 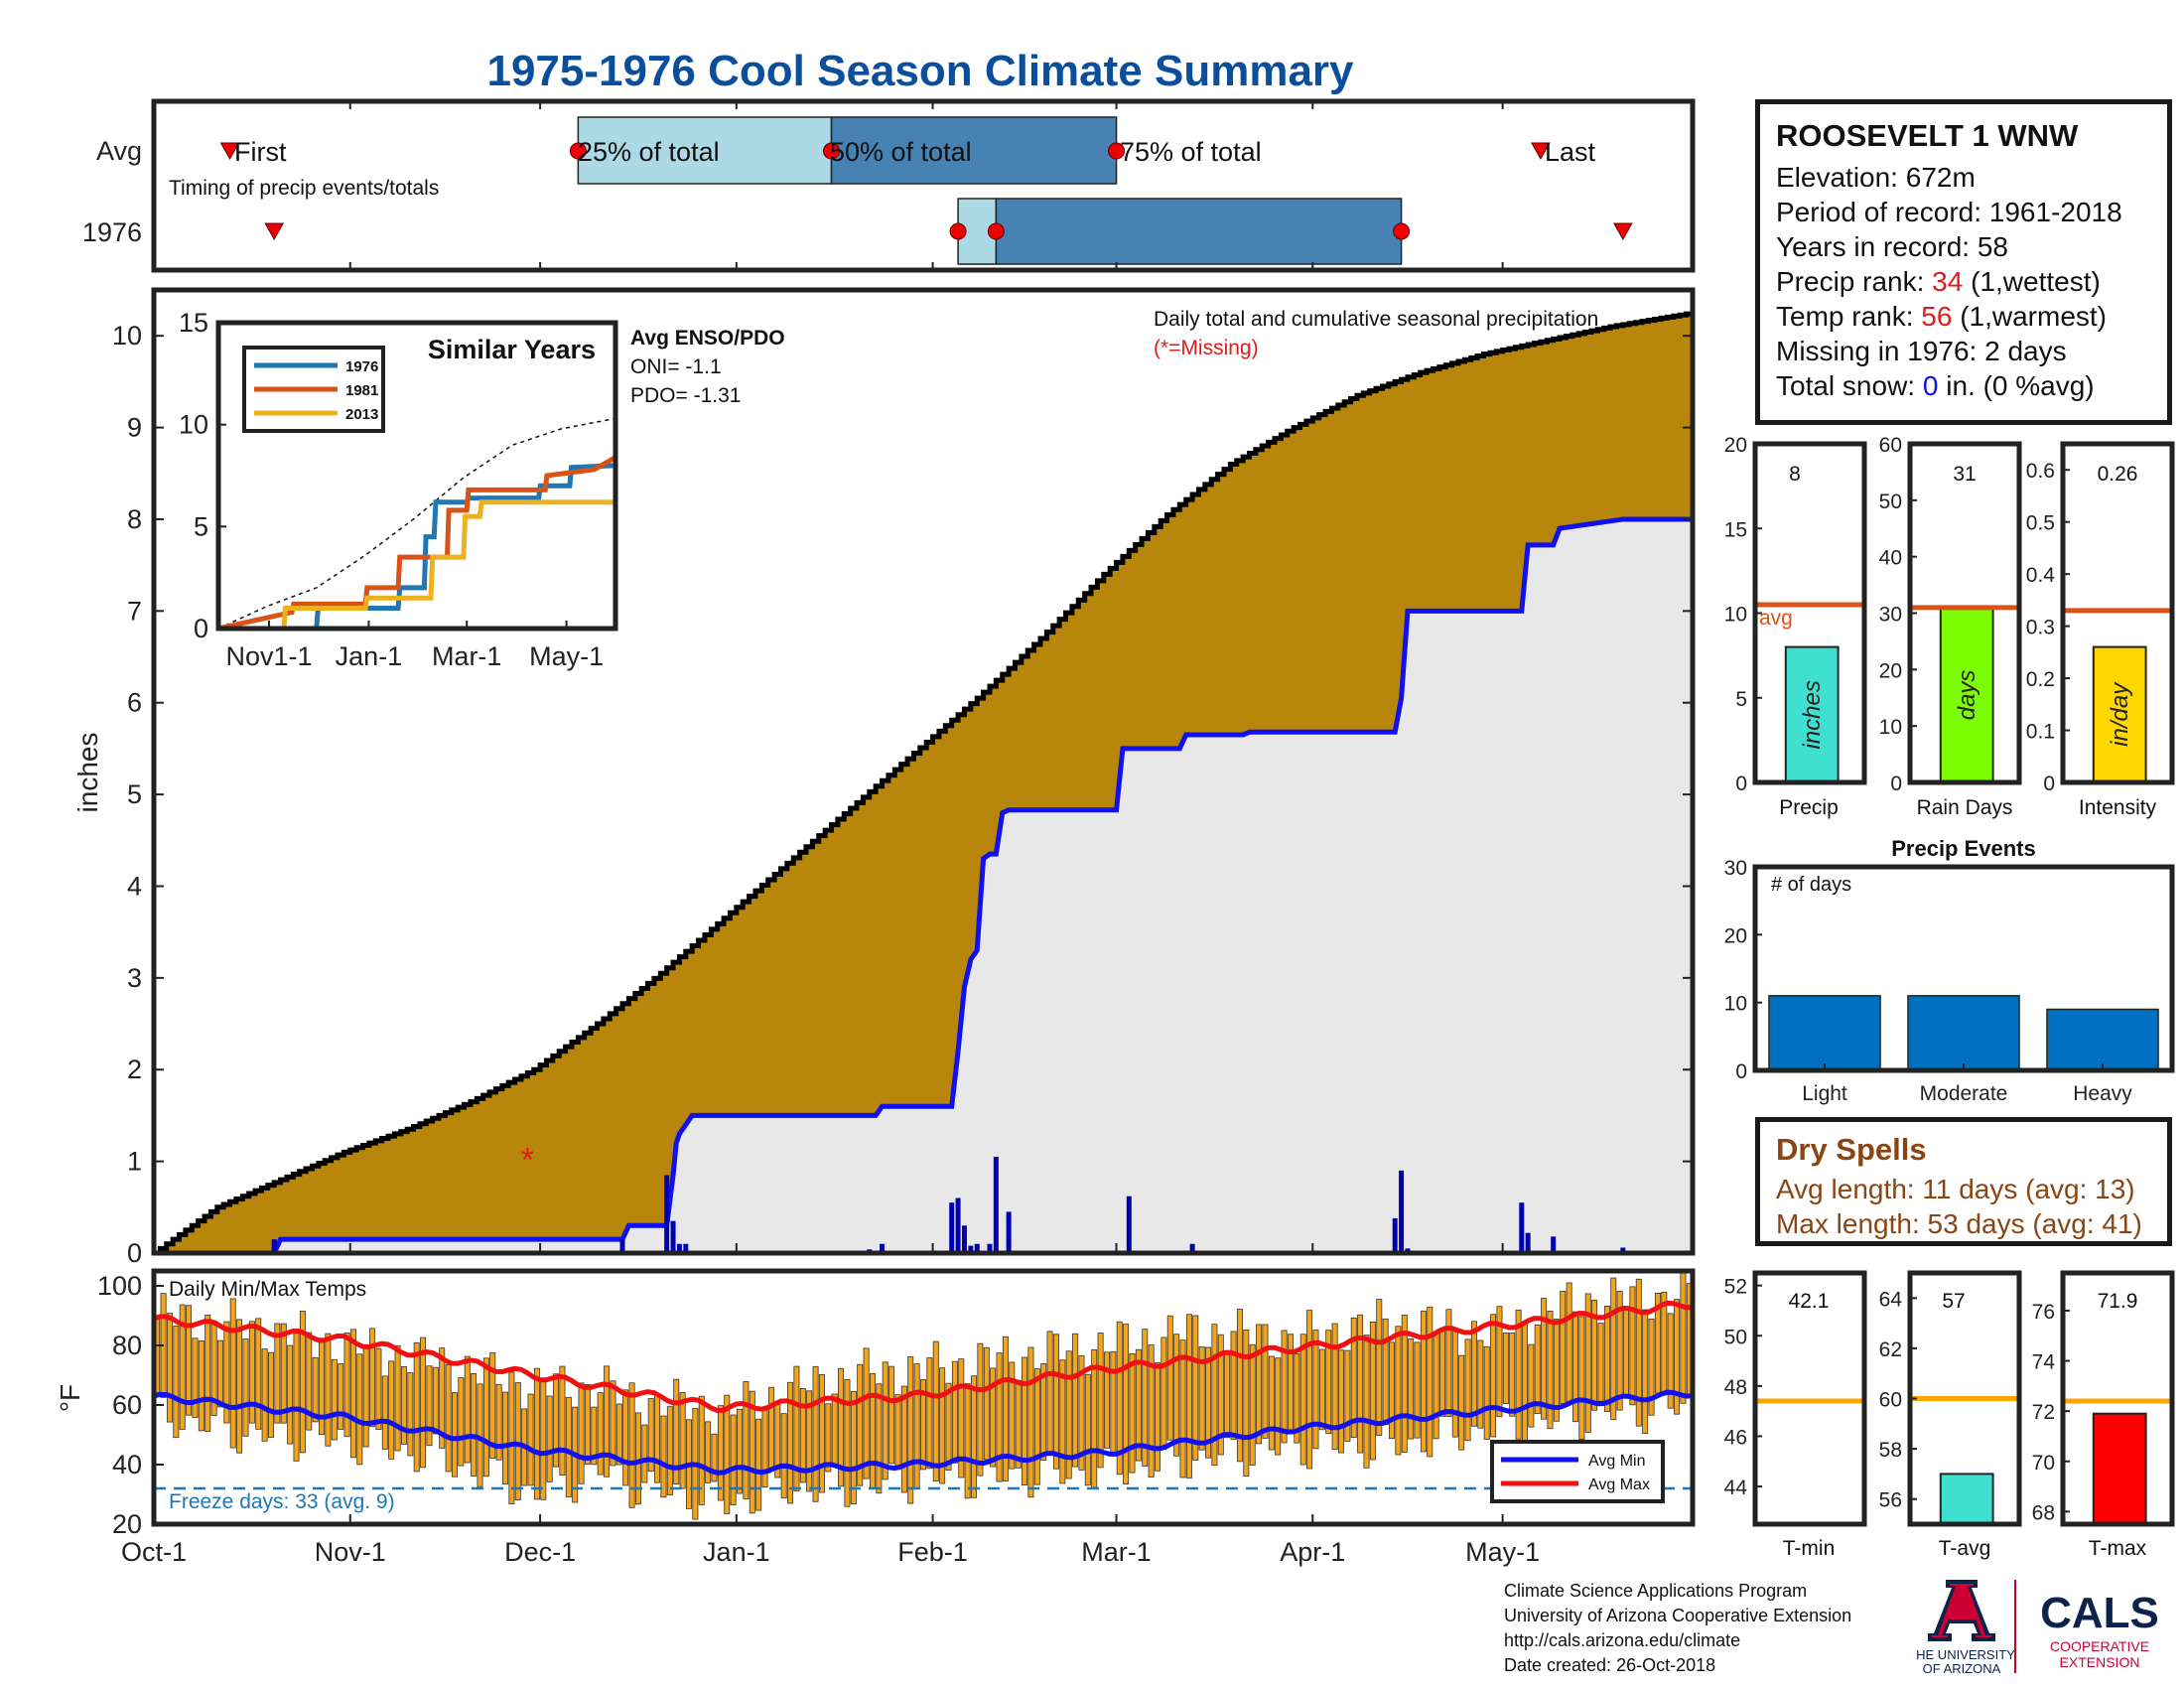 I want to click on tmin-bar-frame, so click(x=1809, y=1398).